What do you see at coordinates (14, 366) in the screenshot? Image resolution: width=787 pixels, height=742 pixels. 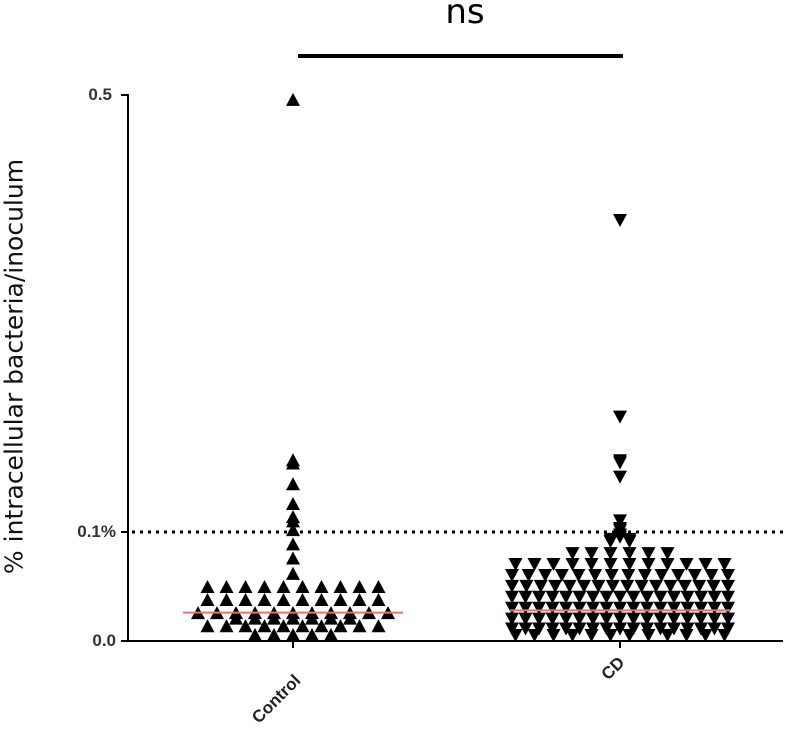 I see `y-axis-label: % intracellular bacteria/inoculum` at bounding box center [14, 366].